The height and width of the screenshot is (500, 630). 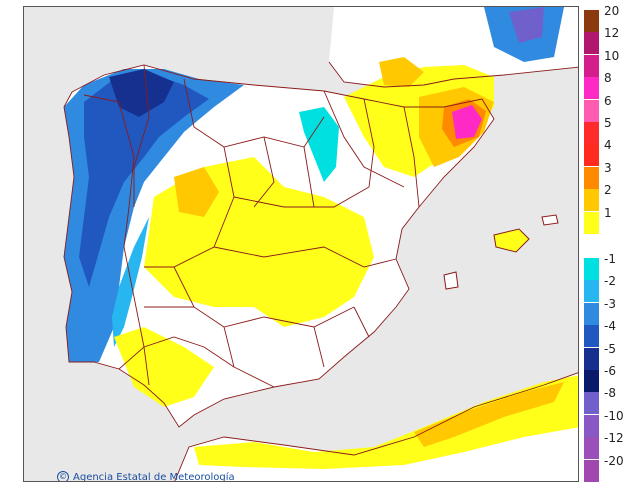 I want to click on legend-row: 8, so click(x=606, y=86).